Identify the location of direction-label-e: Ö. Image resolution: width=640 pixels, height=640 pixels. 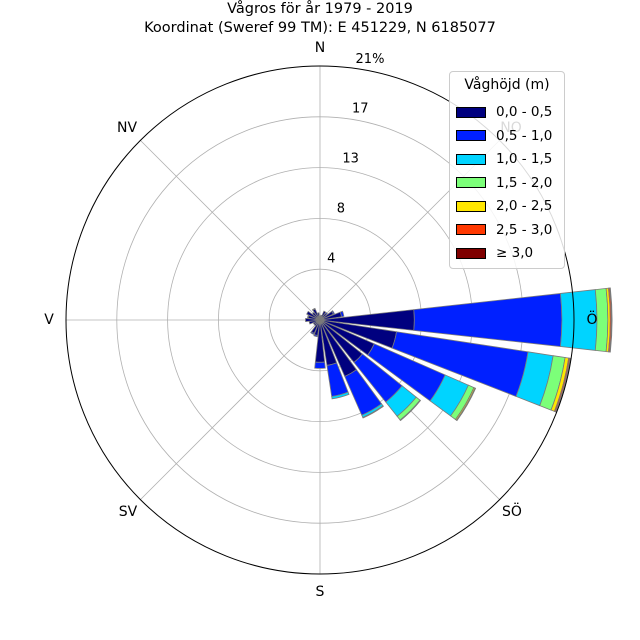
(591, 319).